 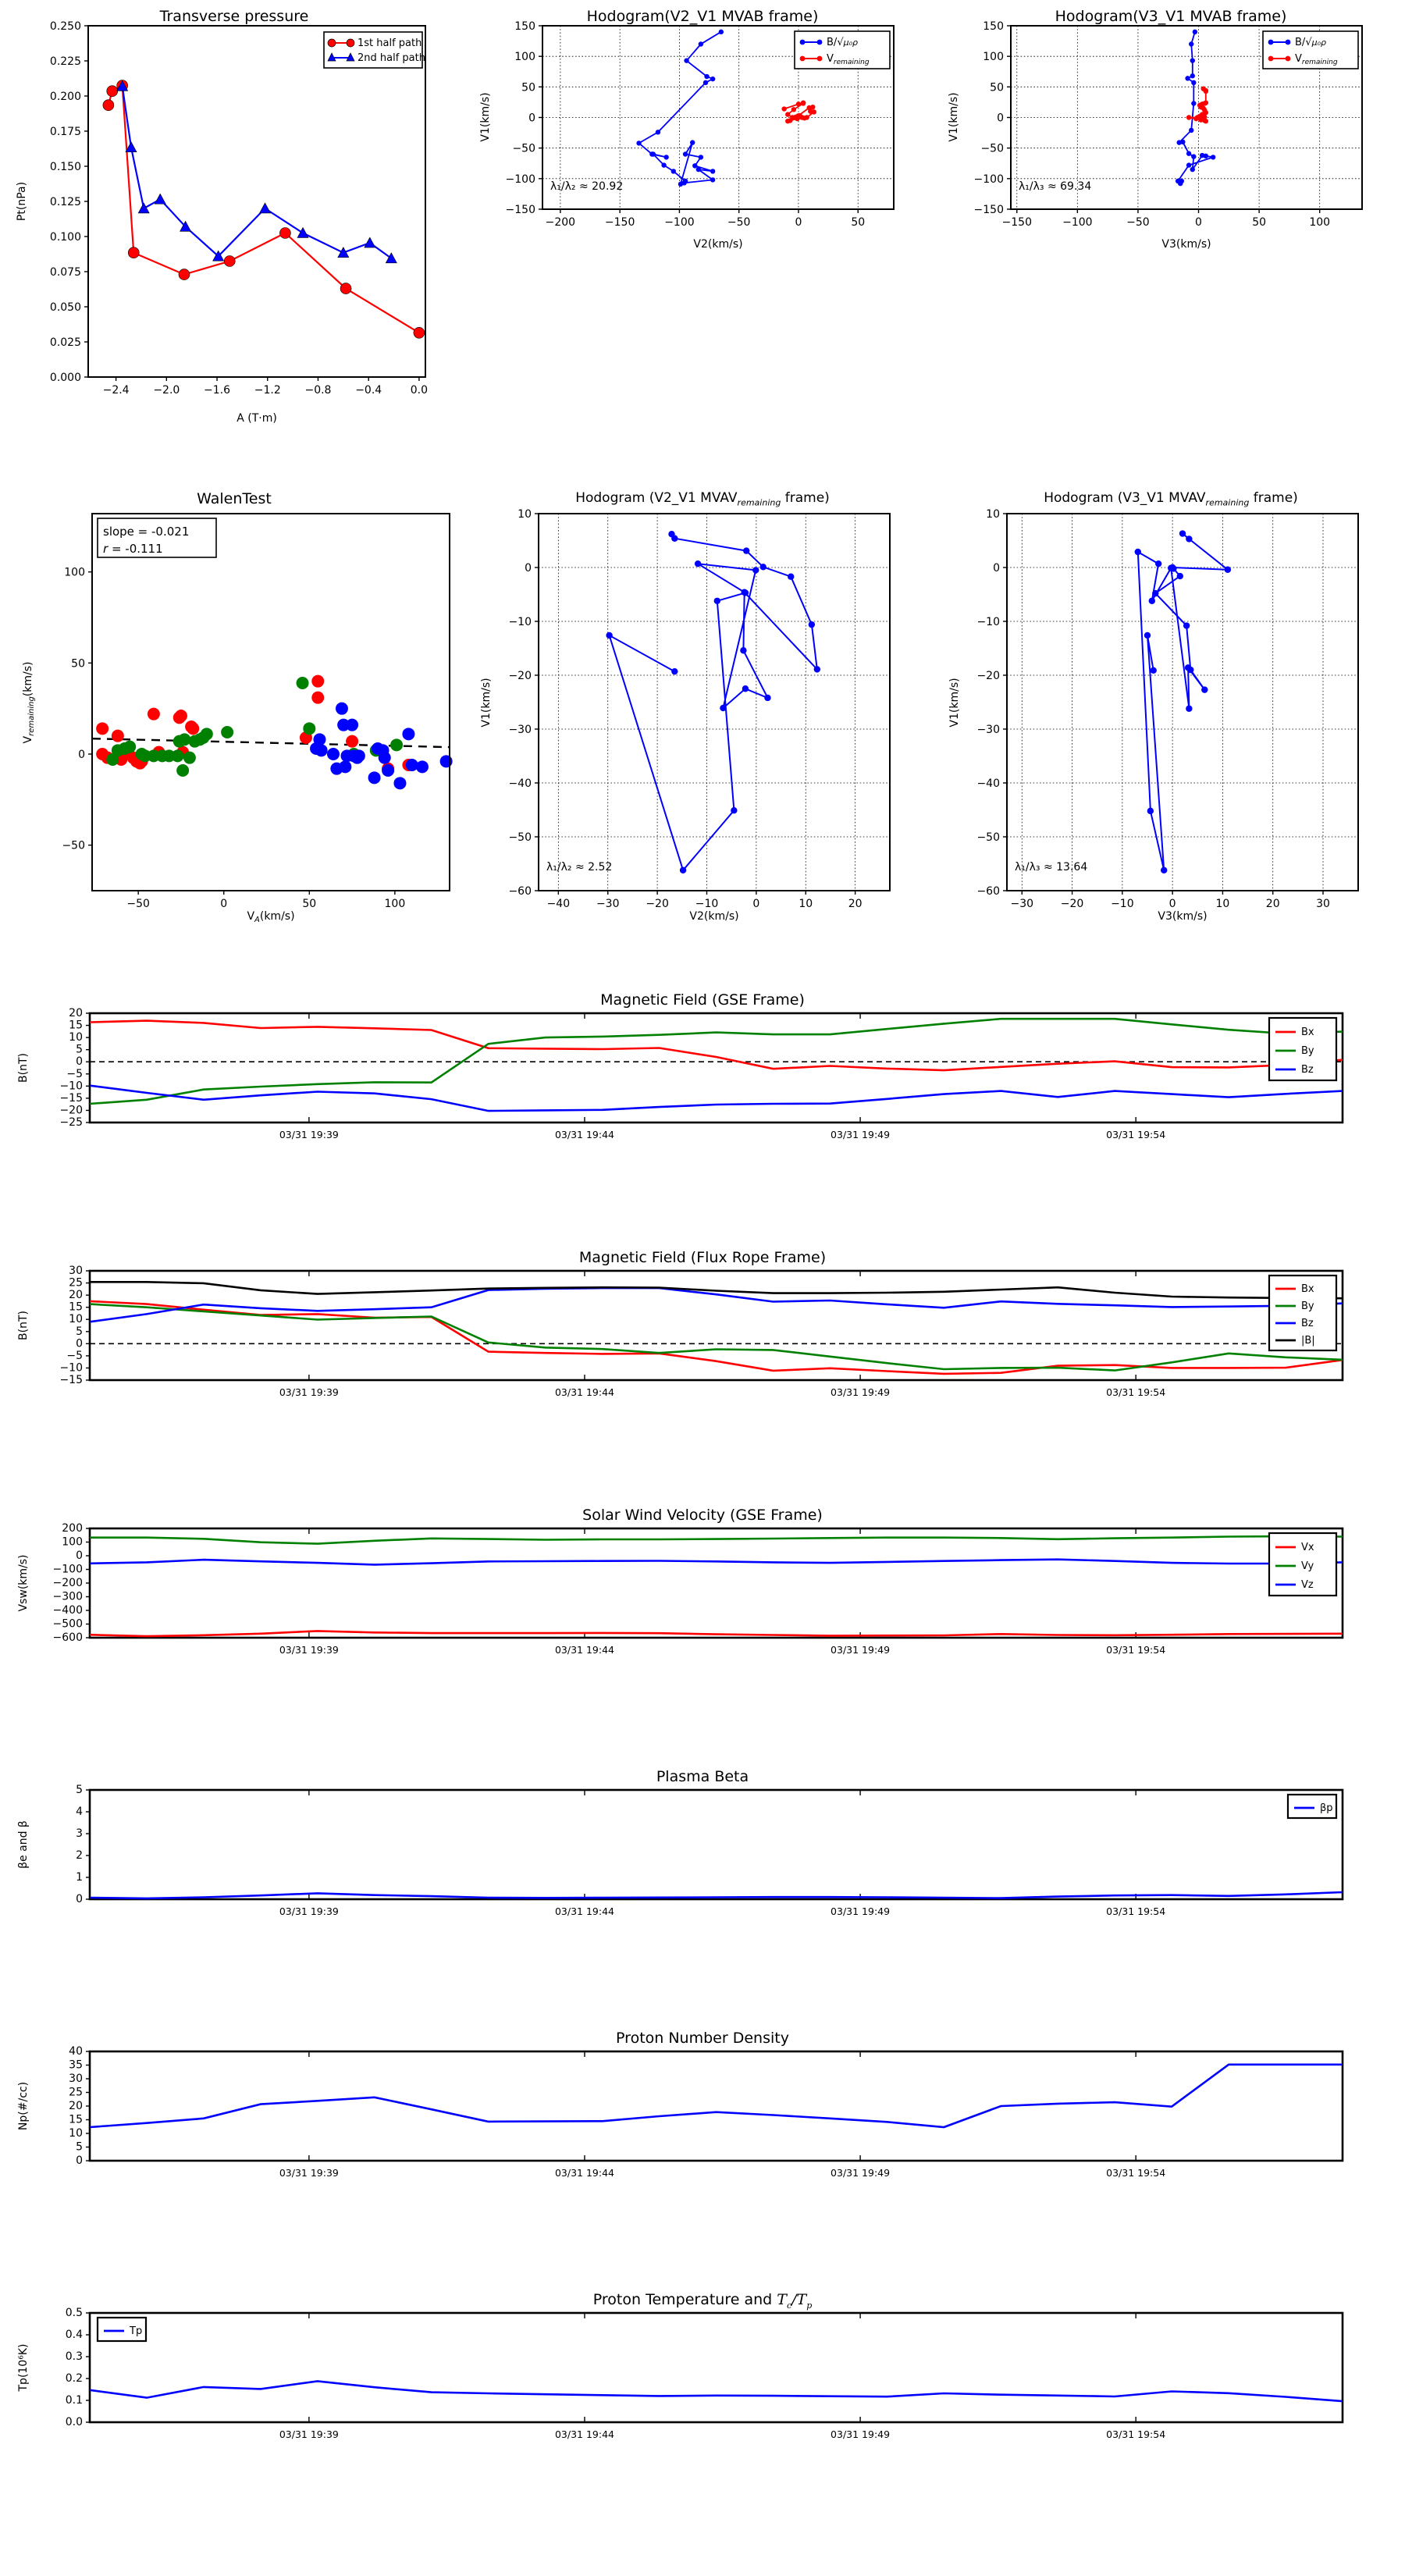 What do you see at coordinates (76, 1037) in the screenshot?
I see `ytick-label: 10` at bounding box center [76, 1037].